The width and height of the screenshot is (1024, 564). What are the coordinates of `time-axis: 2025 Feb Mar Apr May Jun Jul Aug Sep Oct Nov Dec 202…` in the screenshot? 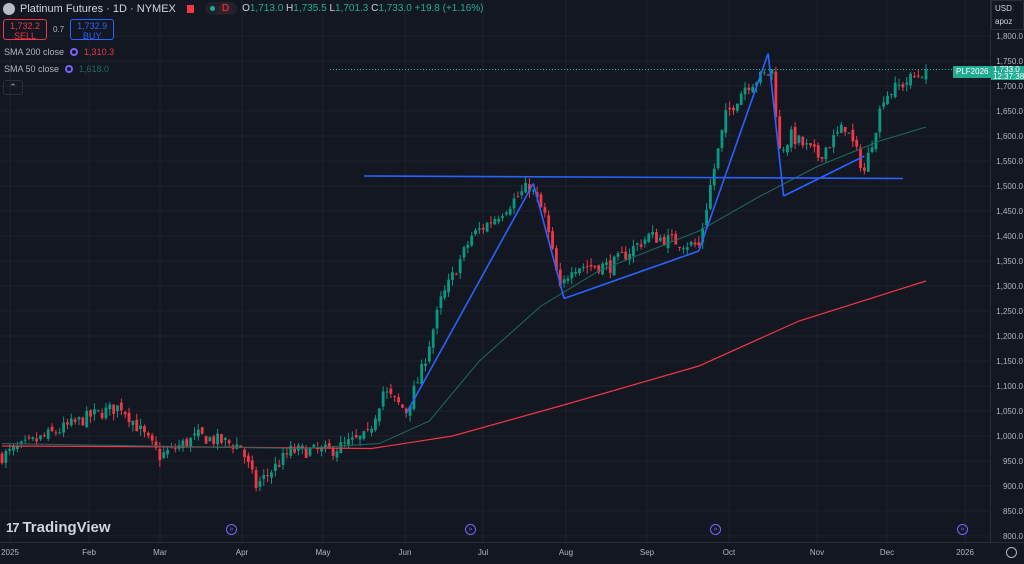 It's located at (512, 553).